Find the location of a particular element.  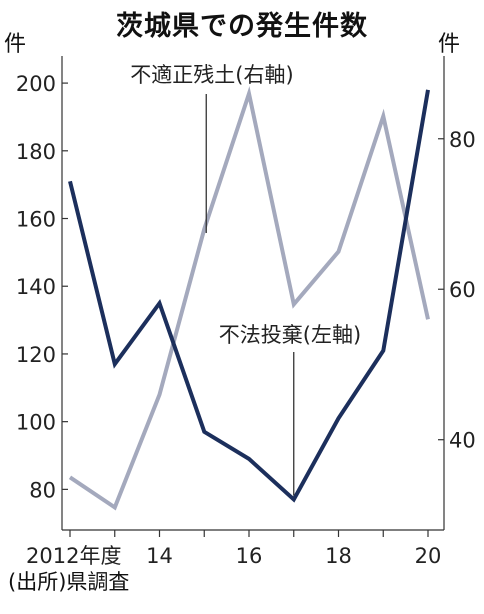

x-tick-label: 14 is located at coordinates (159, 556).